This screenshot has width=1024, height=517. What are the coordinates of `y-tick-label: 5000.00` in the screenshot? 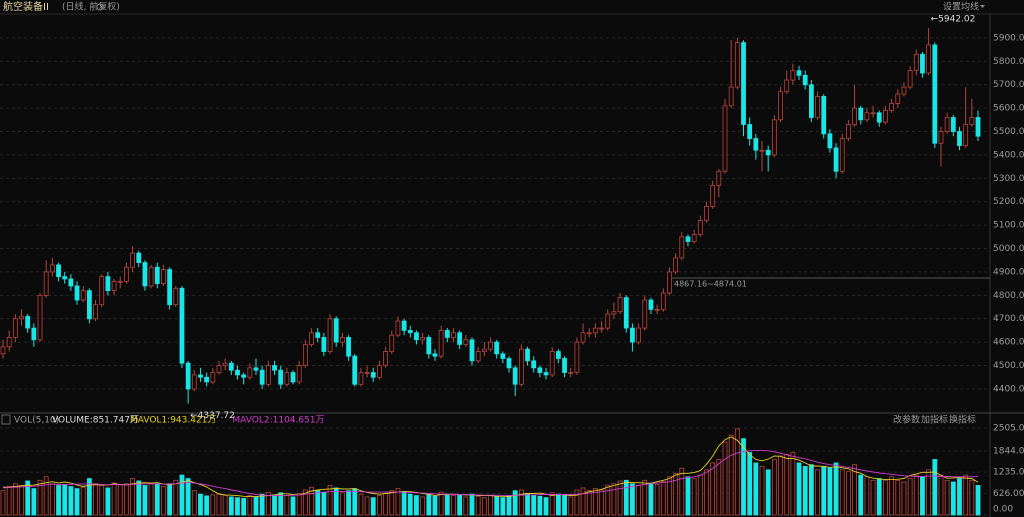 It's located at (1008, 249).